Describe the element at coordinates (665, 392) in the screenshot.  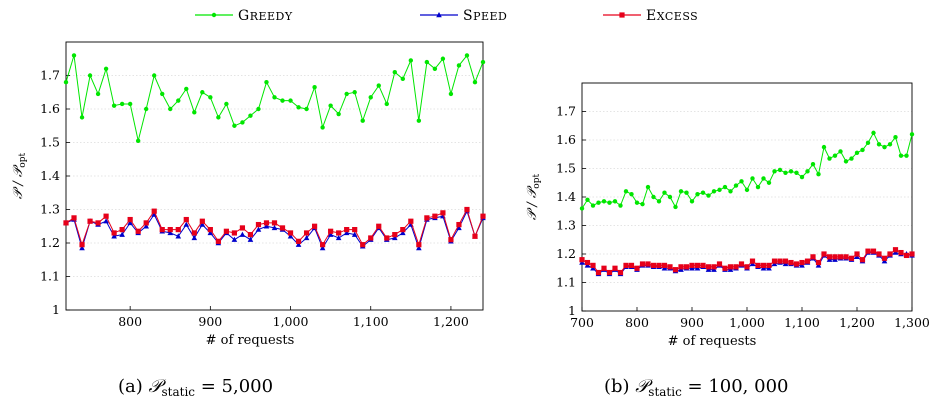
I see `caption-subscript: static` at that location.